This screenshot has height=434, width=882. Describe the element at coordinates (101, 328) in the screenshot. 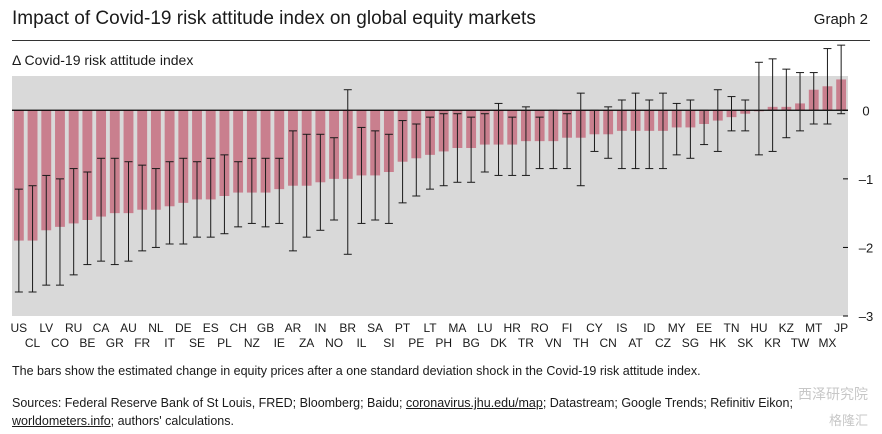

I see `x-tick-label: CA` at that location.